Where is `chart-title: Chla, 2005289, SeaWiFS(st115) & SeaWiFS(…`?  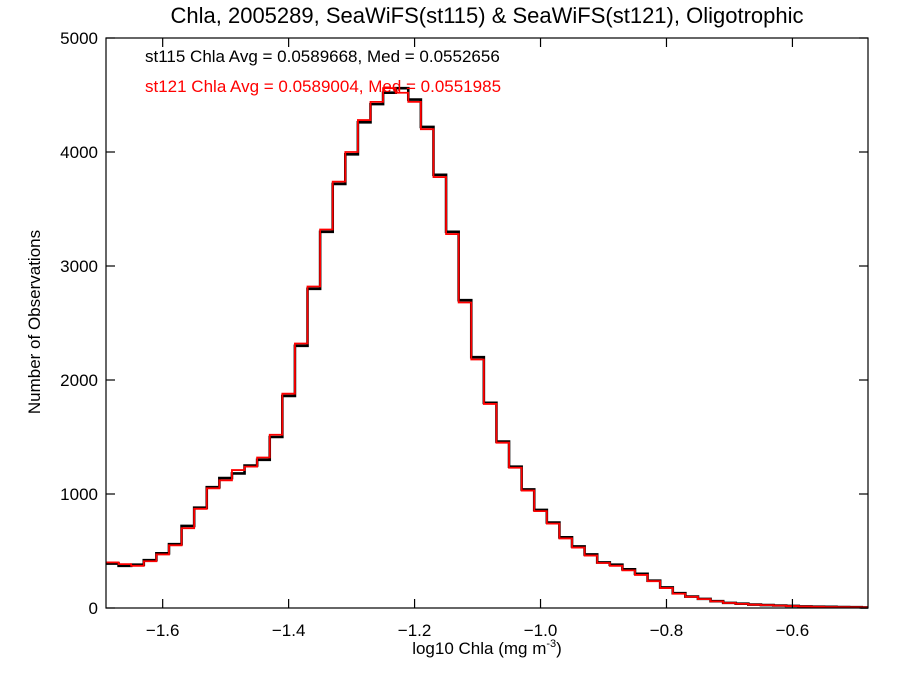 chart-title: Chla, 2005289, SeaWiFS(st115) & SeaWiFS(… is located at coordinates (487, 15).